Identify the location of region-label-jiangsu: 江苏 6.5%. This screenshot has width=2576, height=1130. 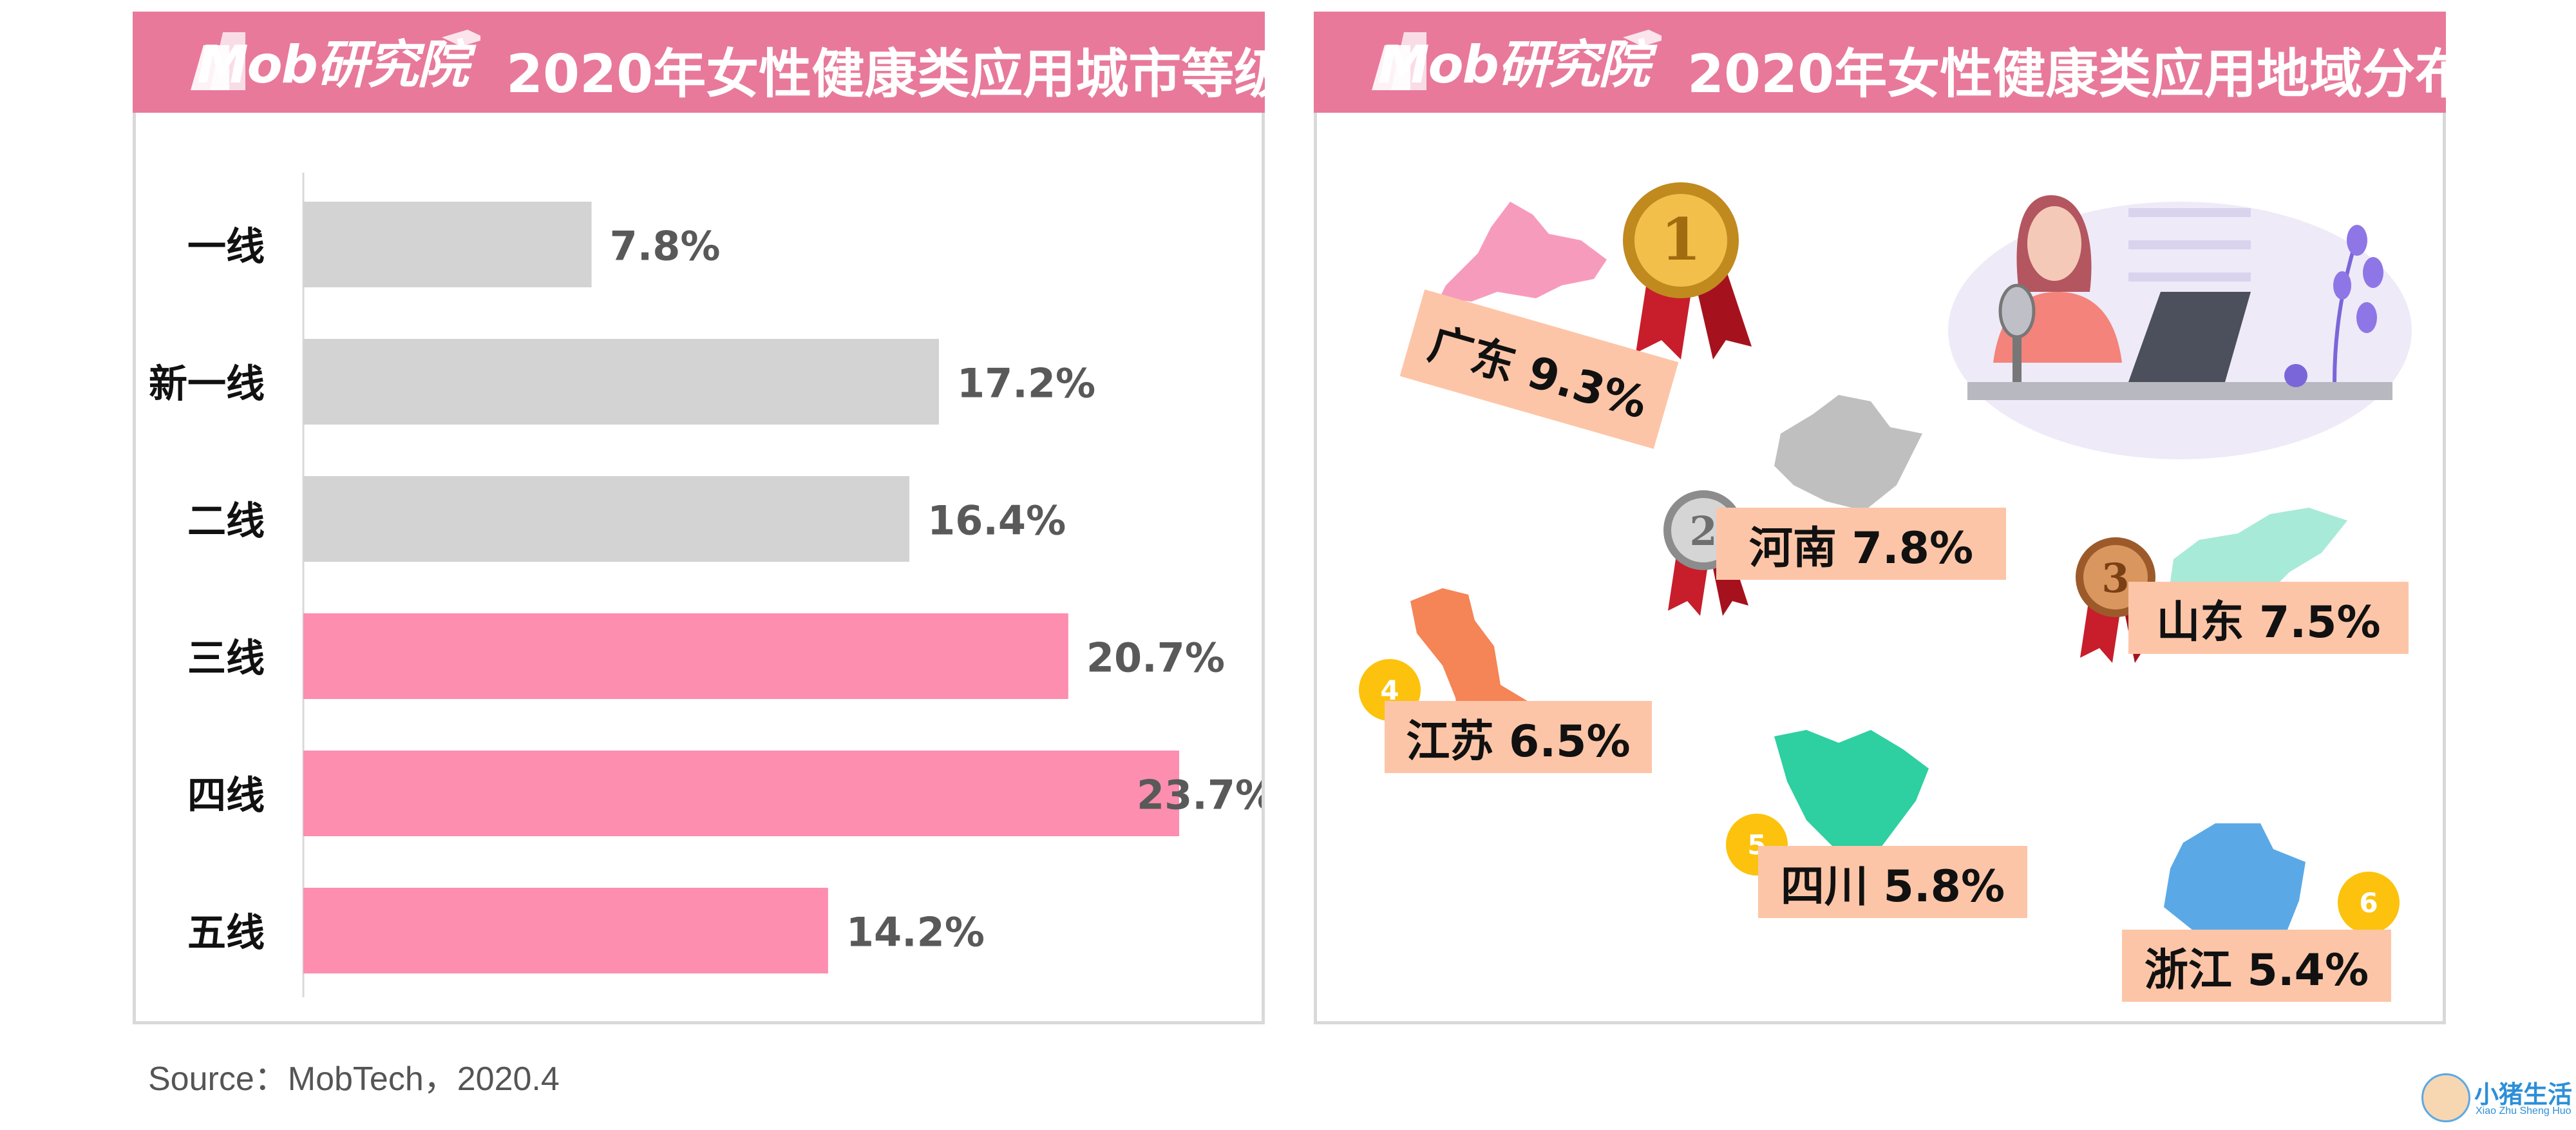
(1518, 737).